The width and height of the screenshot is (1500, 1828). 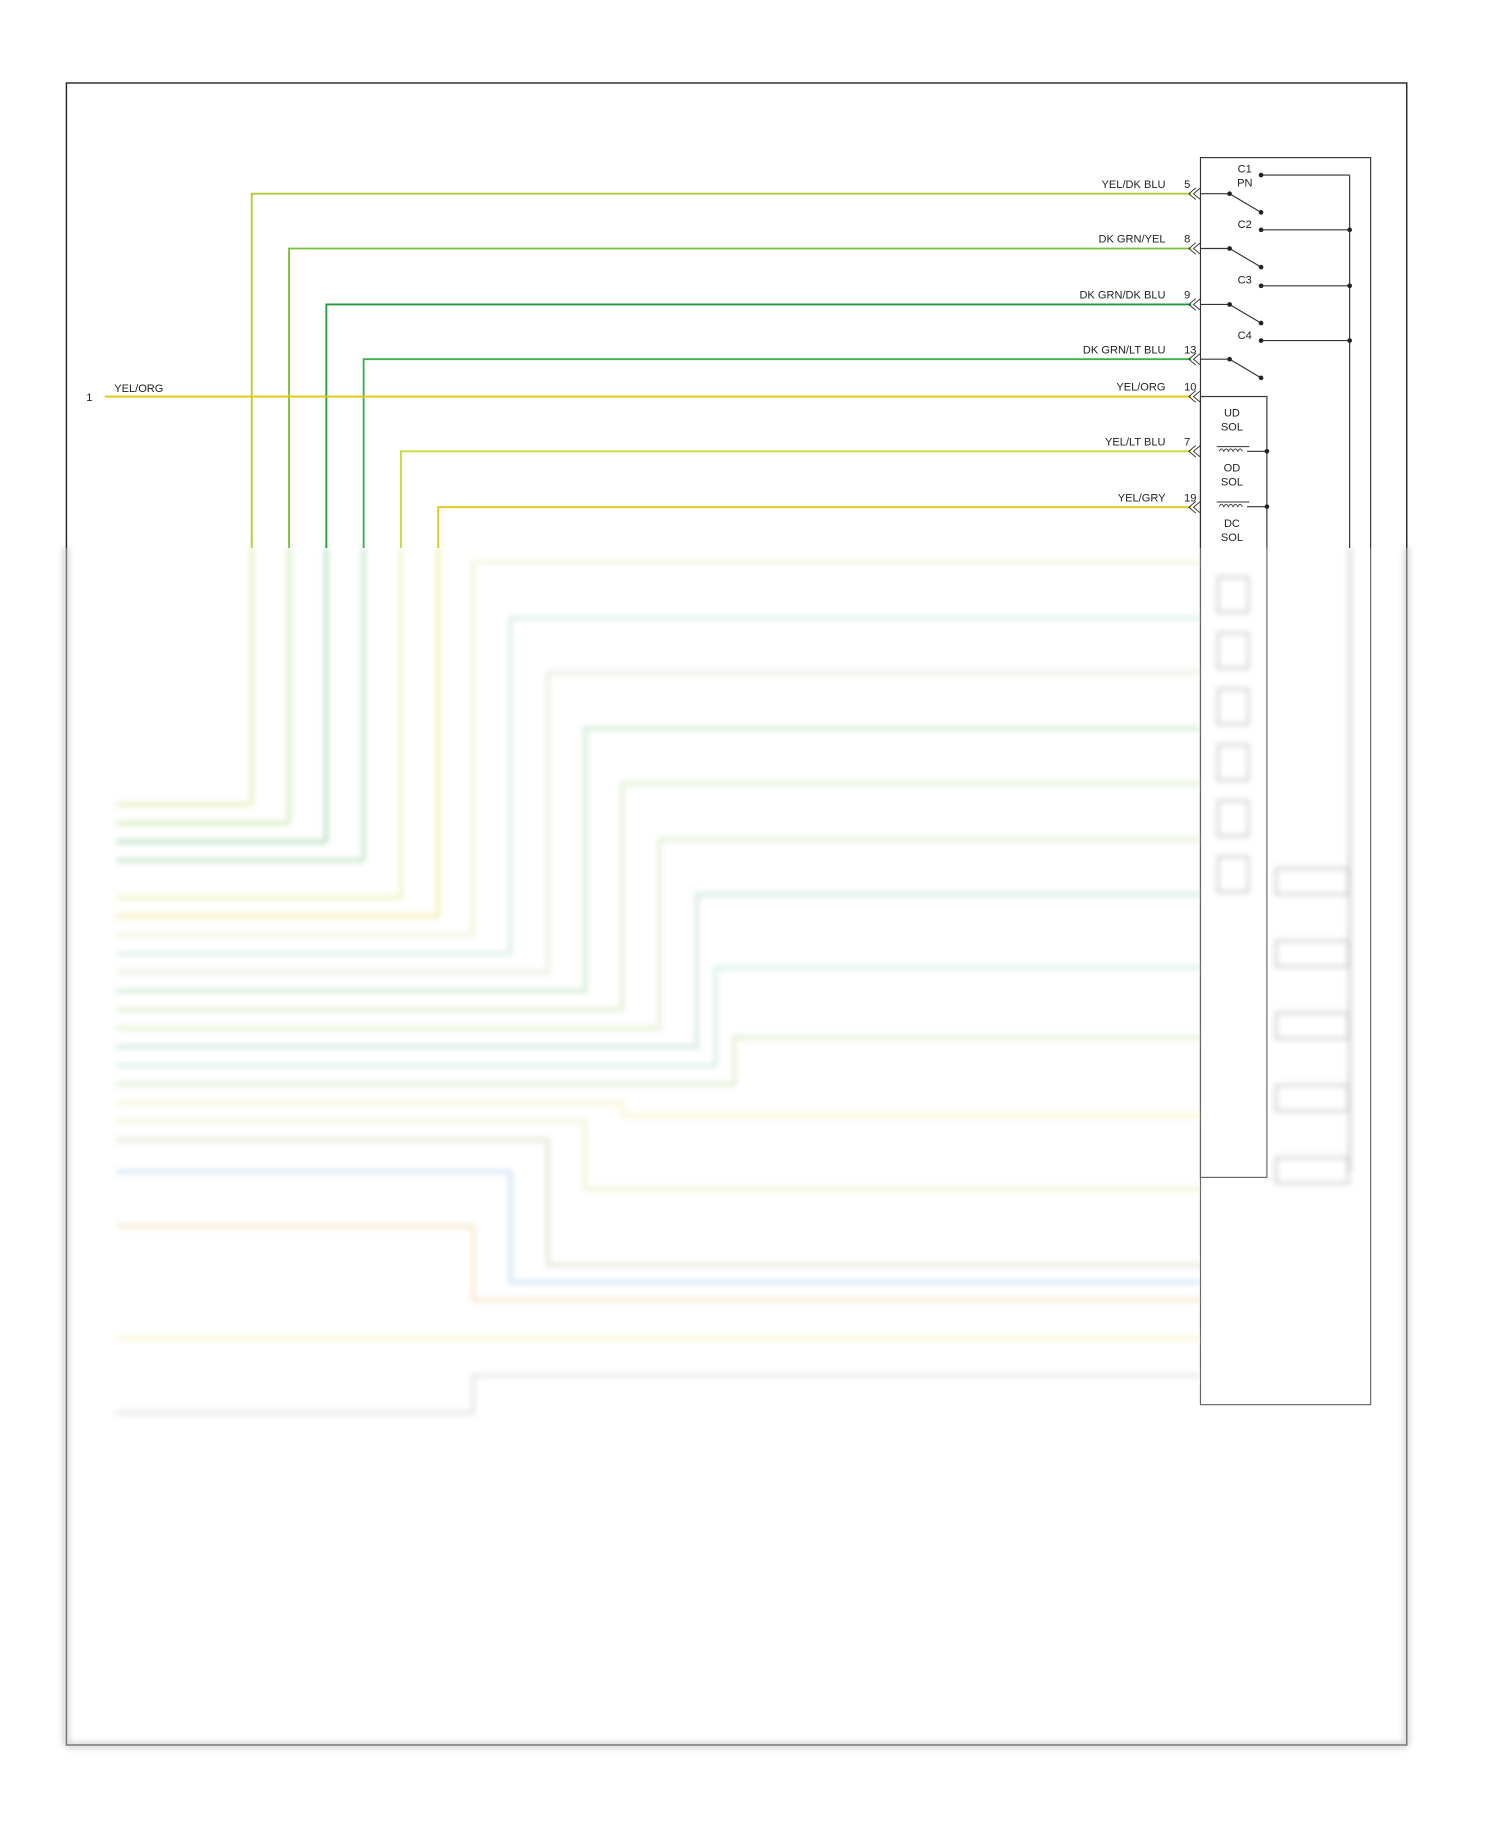 What do you see at coordinates (1187, 240) in the screenshot?
I see `pin-number: 8` at bounding box center [1187, 240].